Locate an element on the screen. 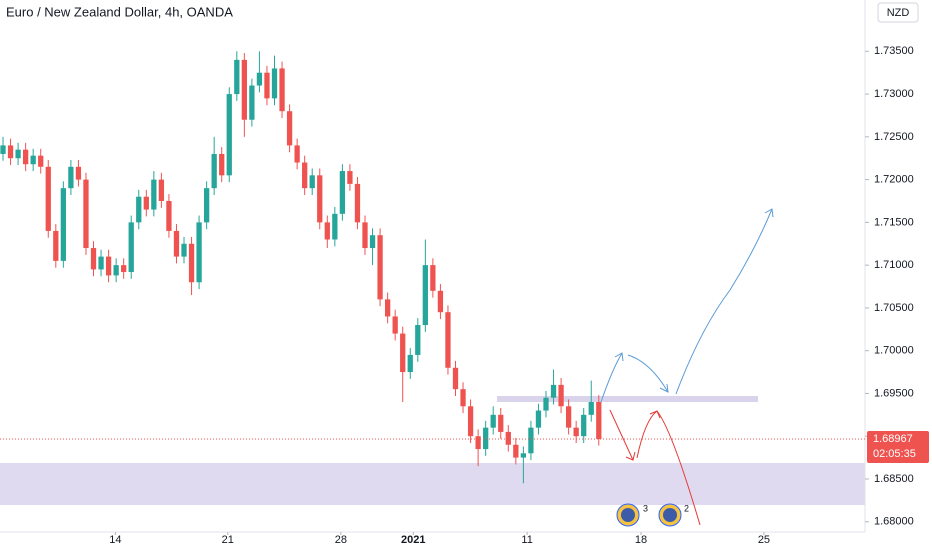  countdown-label: 02:05:35 is located at coordinates (894, 454).